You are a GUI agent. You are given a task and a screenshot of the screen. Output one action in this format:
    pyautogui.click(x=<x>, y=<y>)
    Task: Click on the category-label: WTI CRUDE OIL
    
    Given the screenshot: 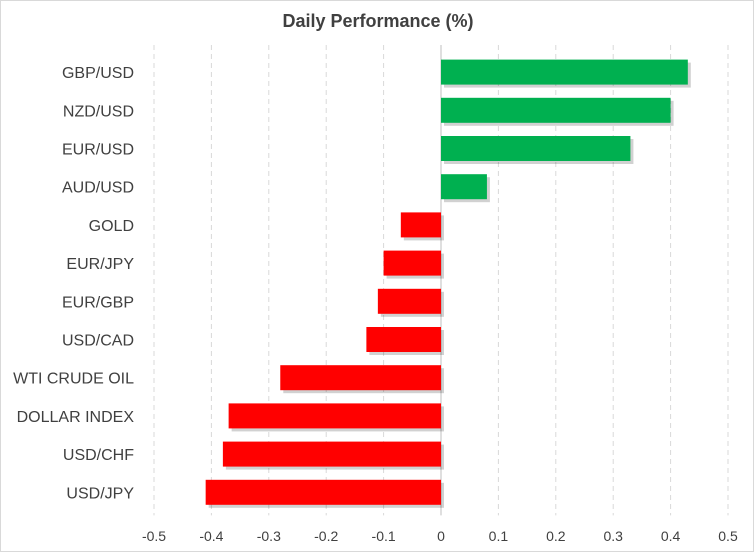 What is the action you would take?
    pyautogui.click(x=73, y=379)
    